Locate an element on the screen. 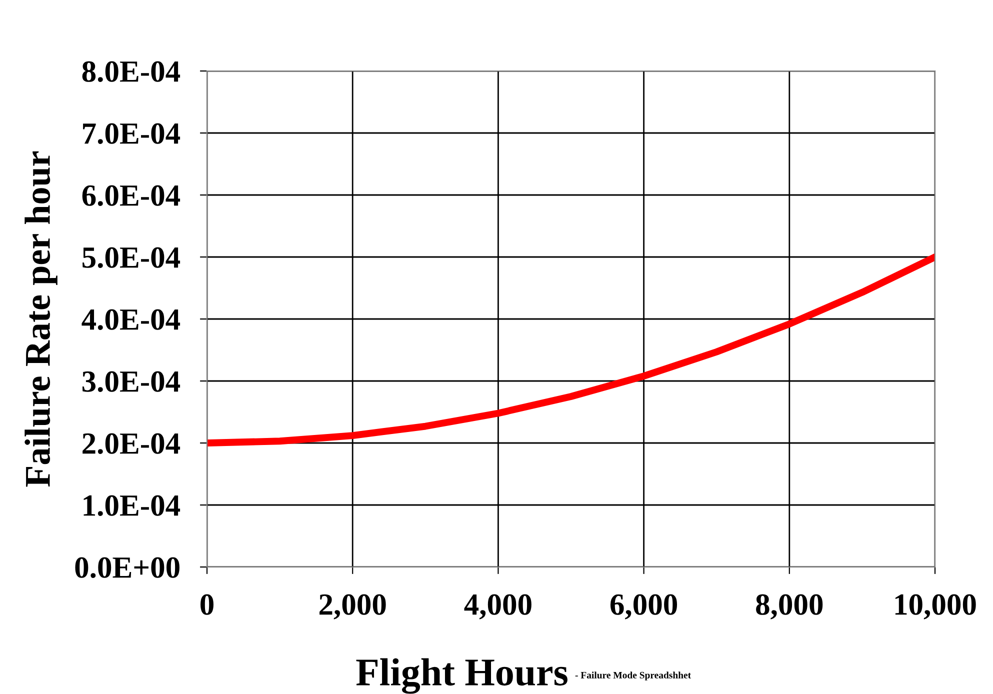 Image resolution: width=993 pixels, height=694 pixels. x-tick-label: 2,000 is located at coordinates (353, 607).